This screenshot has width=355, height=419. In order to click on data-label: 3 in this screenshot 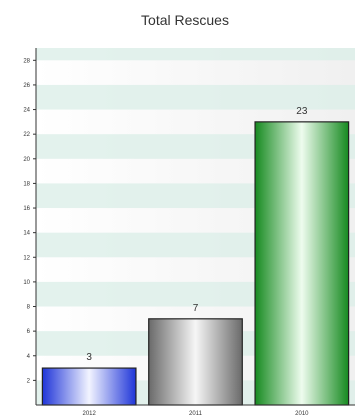, I will do `click(89, 357)`.